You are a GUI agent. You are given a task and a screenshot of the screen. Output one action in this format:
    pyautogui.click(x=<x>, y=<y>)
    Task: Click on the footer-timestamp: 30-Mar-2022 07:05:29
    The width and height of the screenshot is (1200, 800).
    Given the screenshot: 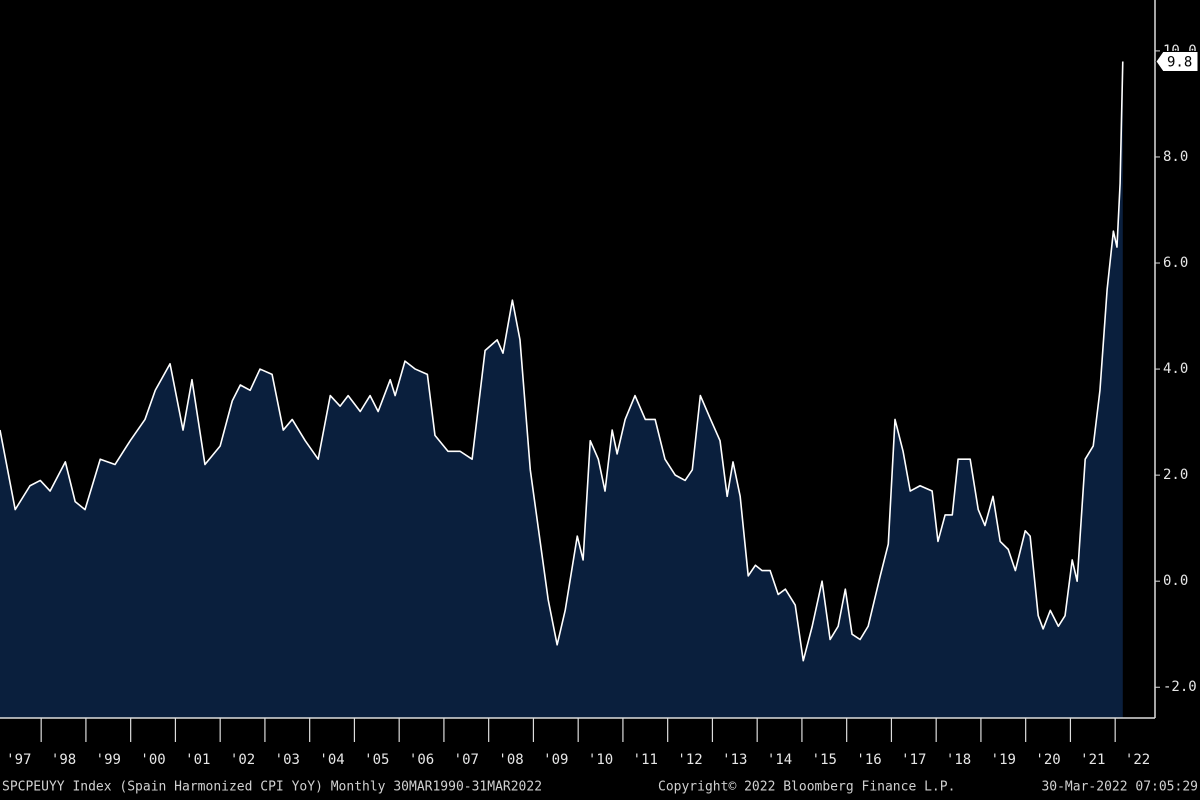 What is the action you would take?
    pyautogui.click(x=1119, y=787)
    